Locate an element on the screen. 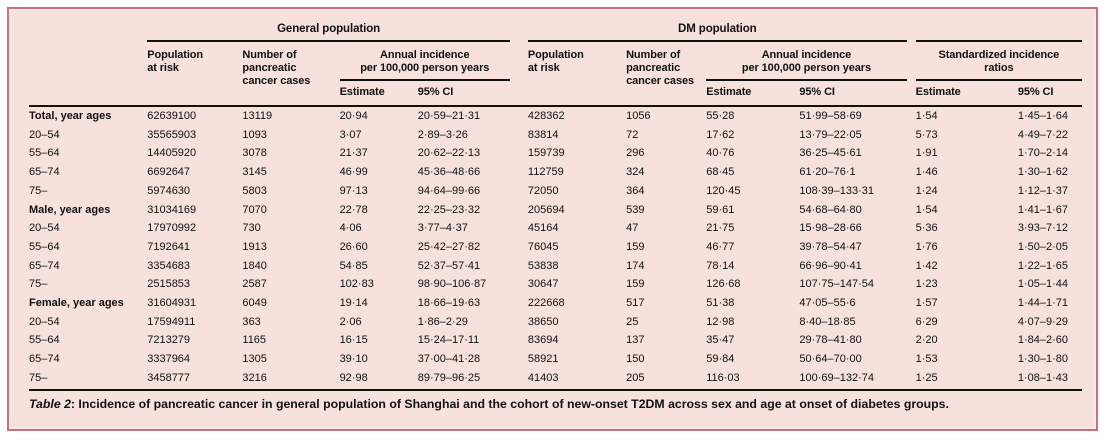 The height and width of the screenshot is (447, 1107). cell-value: 1·54 is located at coordinates (926, 116).